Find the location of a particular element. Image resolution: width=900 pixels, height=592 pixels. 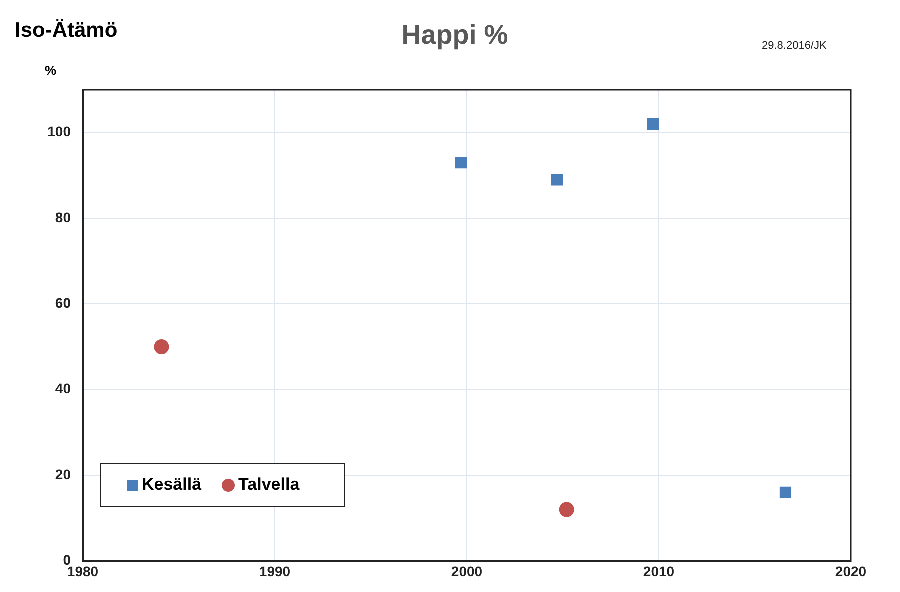

y-tick-label: 40 is located at coordinates (63, 388).